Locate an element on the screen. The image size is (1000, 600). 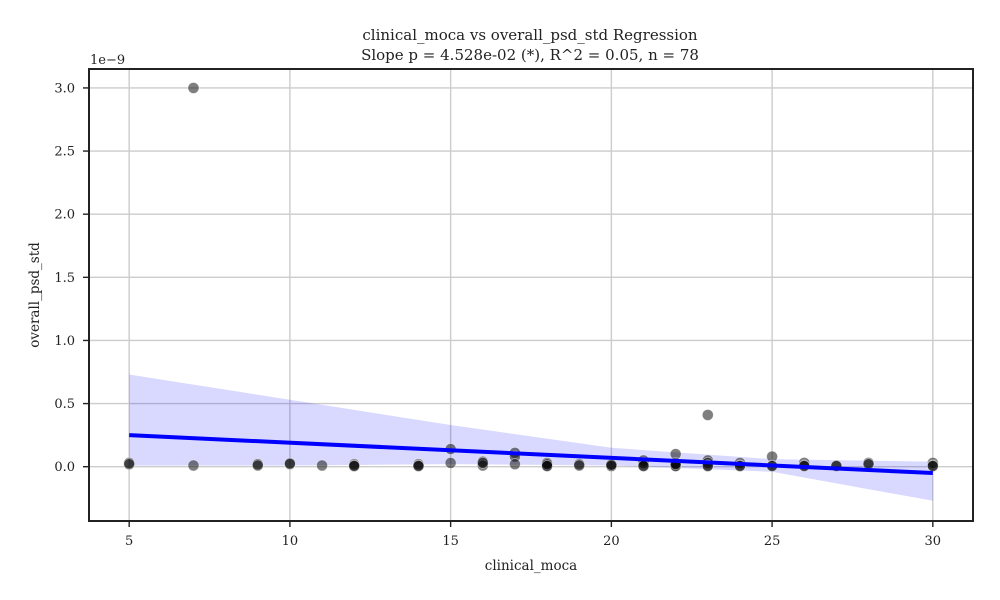
y-tick-label: 0.5 is located at coordinates (64, 404).